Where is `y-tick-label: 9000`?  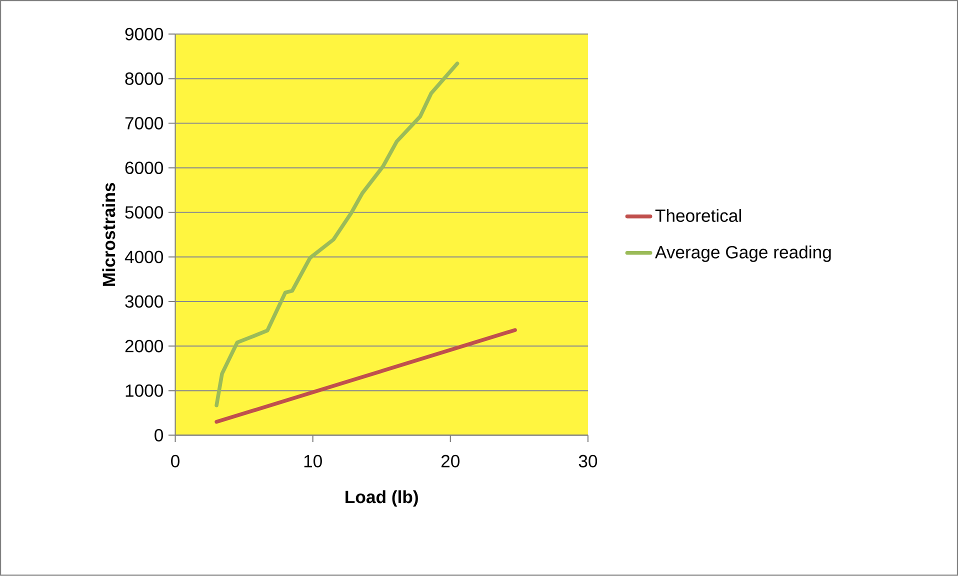 y-tick-label: 9000 is located at coordinates (144, 34).